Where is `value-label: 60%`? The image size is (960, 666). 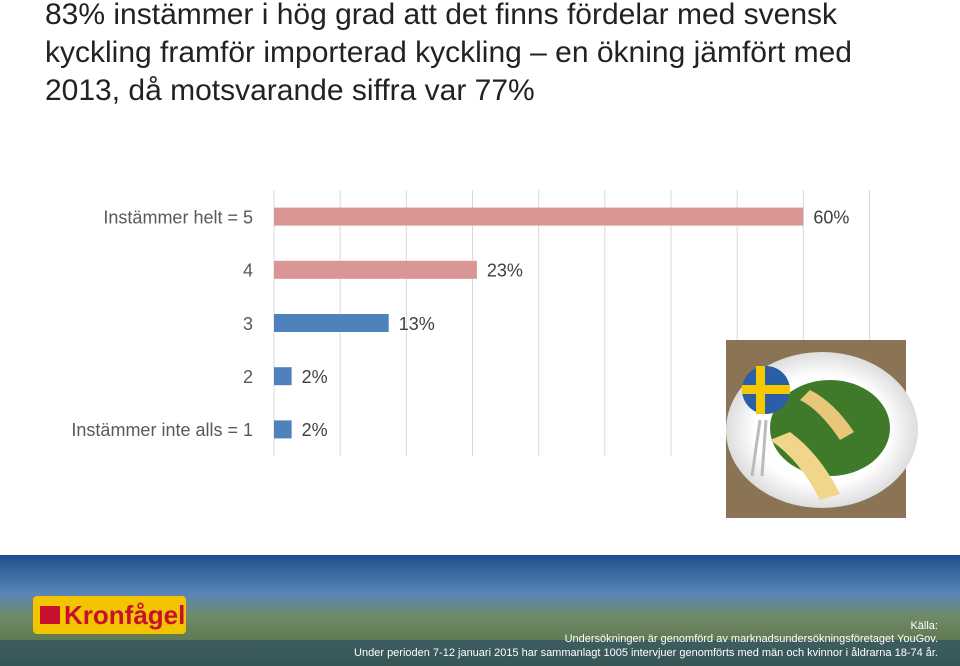 value-label: 60% is located at coordinates (831, 217).